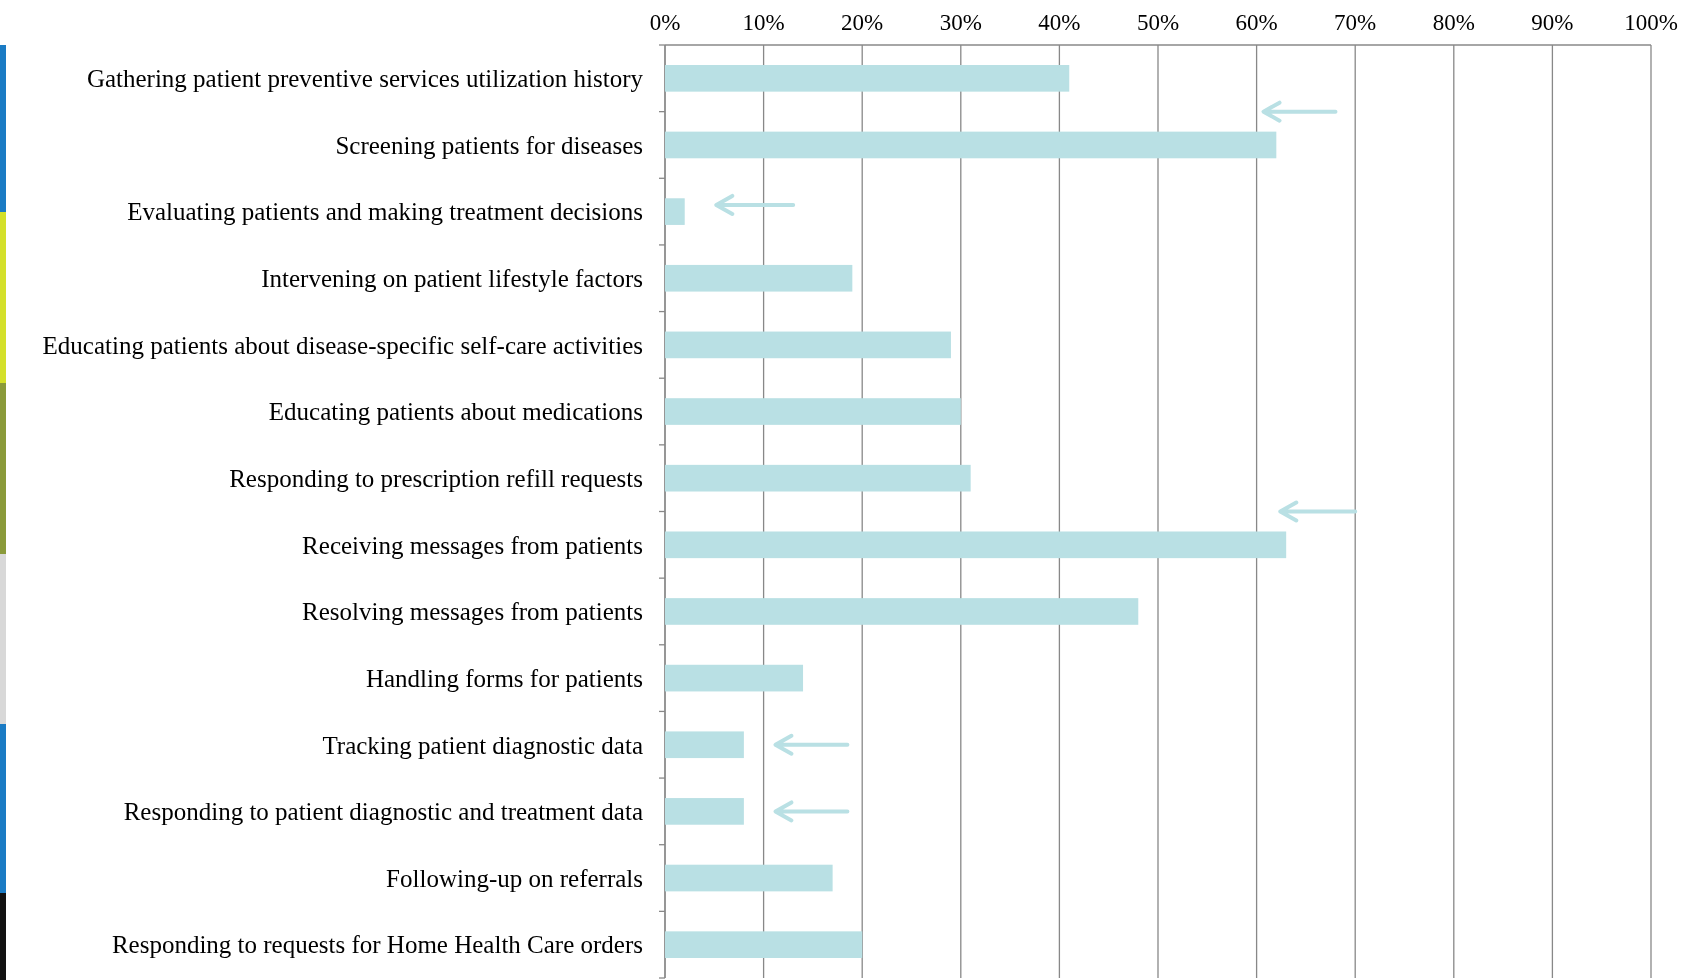  Describe the element at coordinates (472, 612) in the screenshot. I see `y-tick-label: Resolving messages from patients` at that location.